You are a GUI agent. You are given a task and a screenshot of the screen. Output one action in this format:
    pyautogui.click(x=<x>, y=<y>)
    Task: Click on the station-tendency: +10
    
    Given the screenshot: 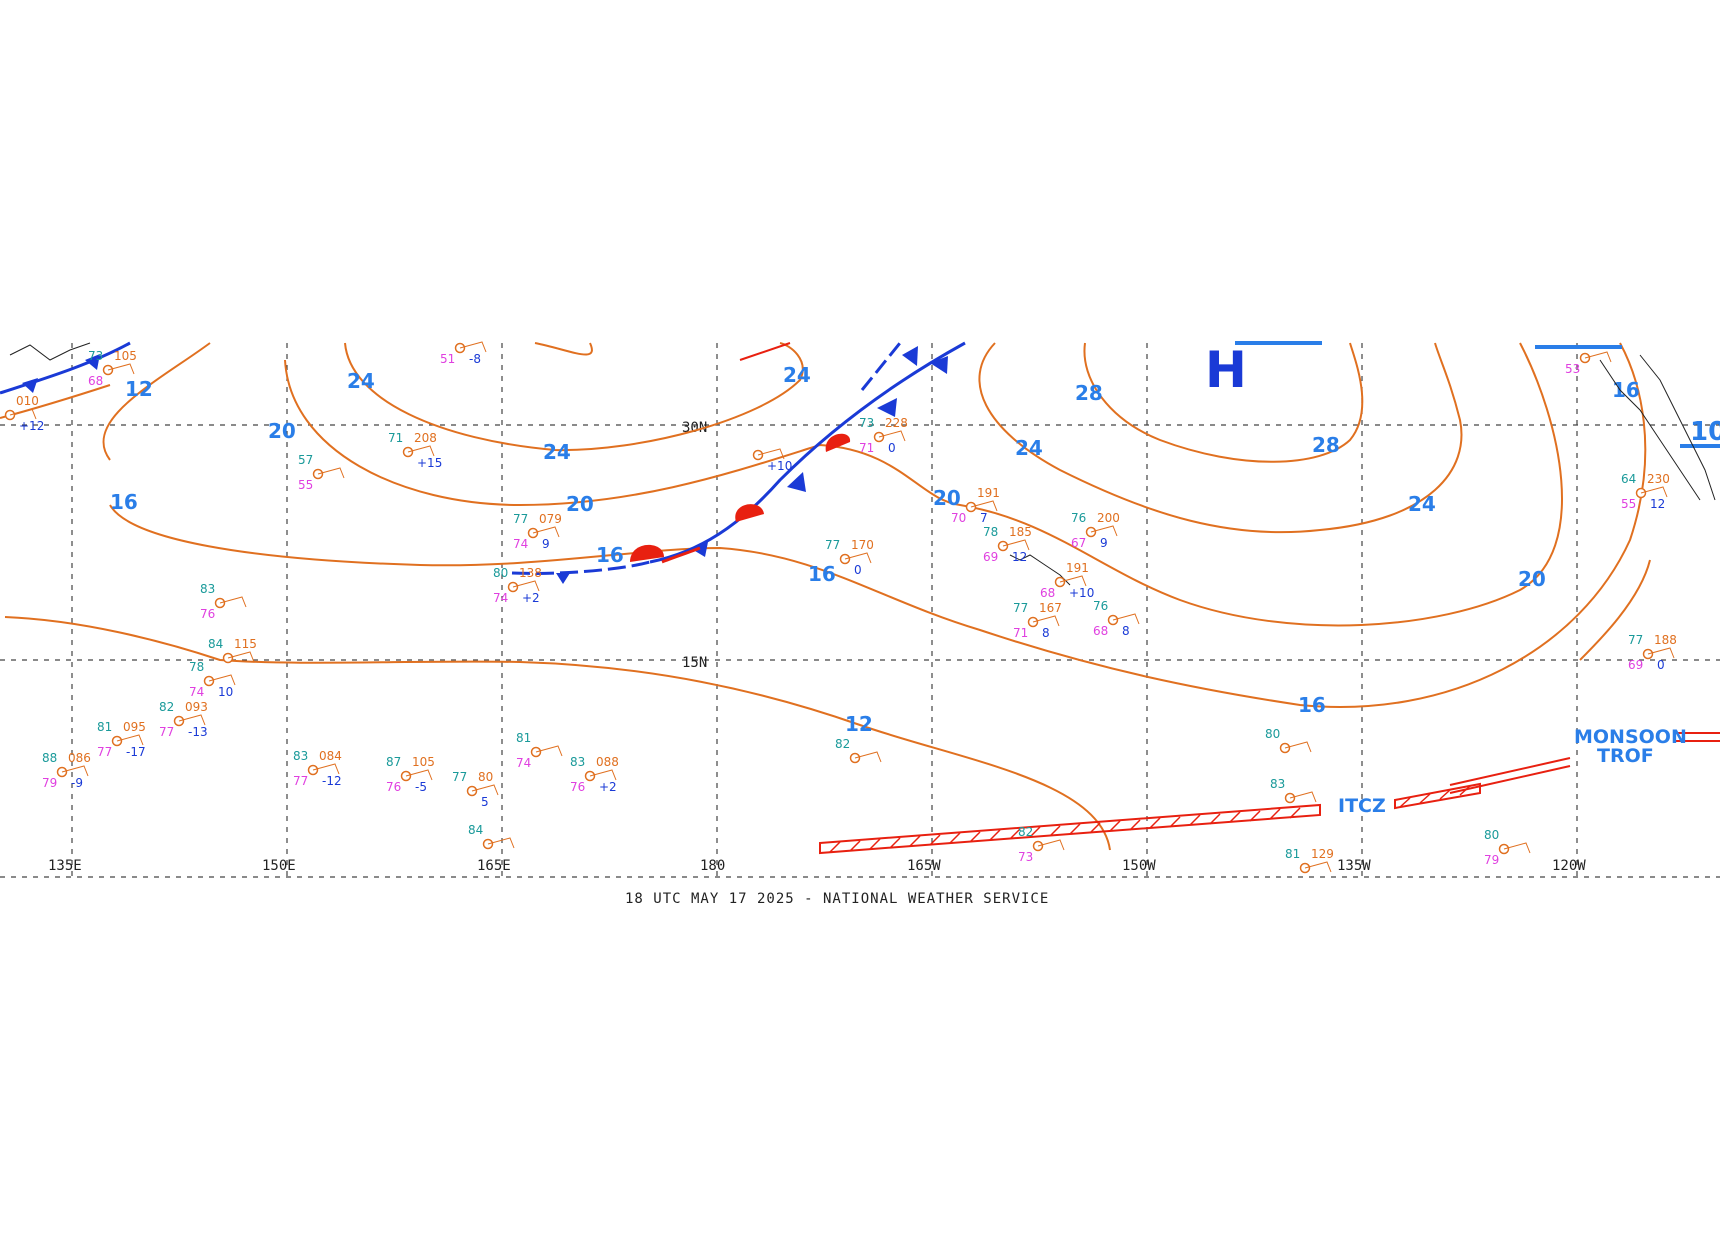 What is the action you would take?
    pyautogui.click(x=1081, y=593)
    